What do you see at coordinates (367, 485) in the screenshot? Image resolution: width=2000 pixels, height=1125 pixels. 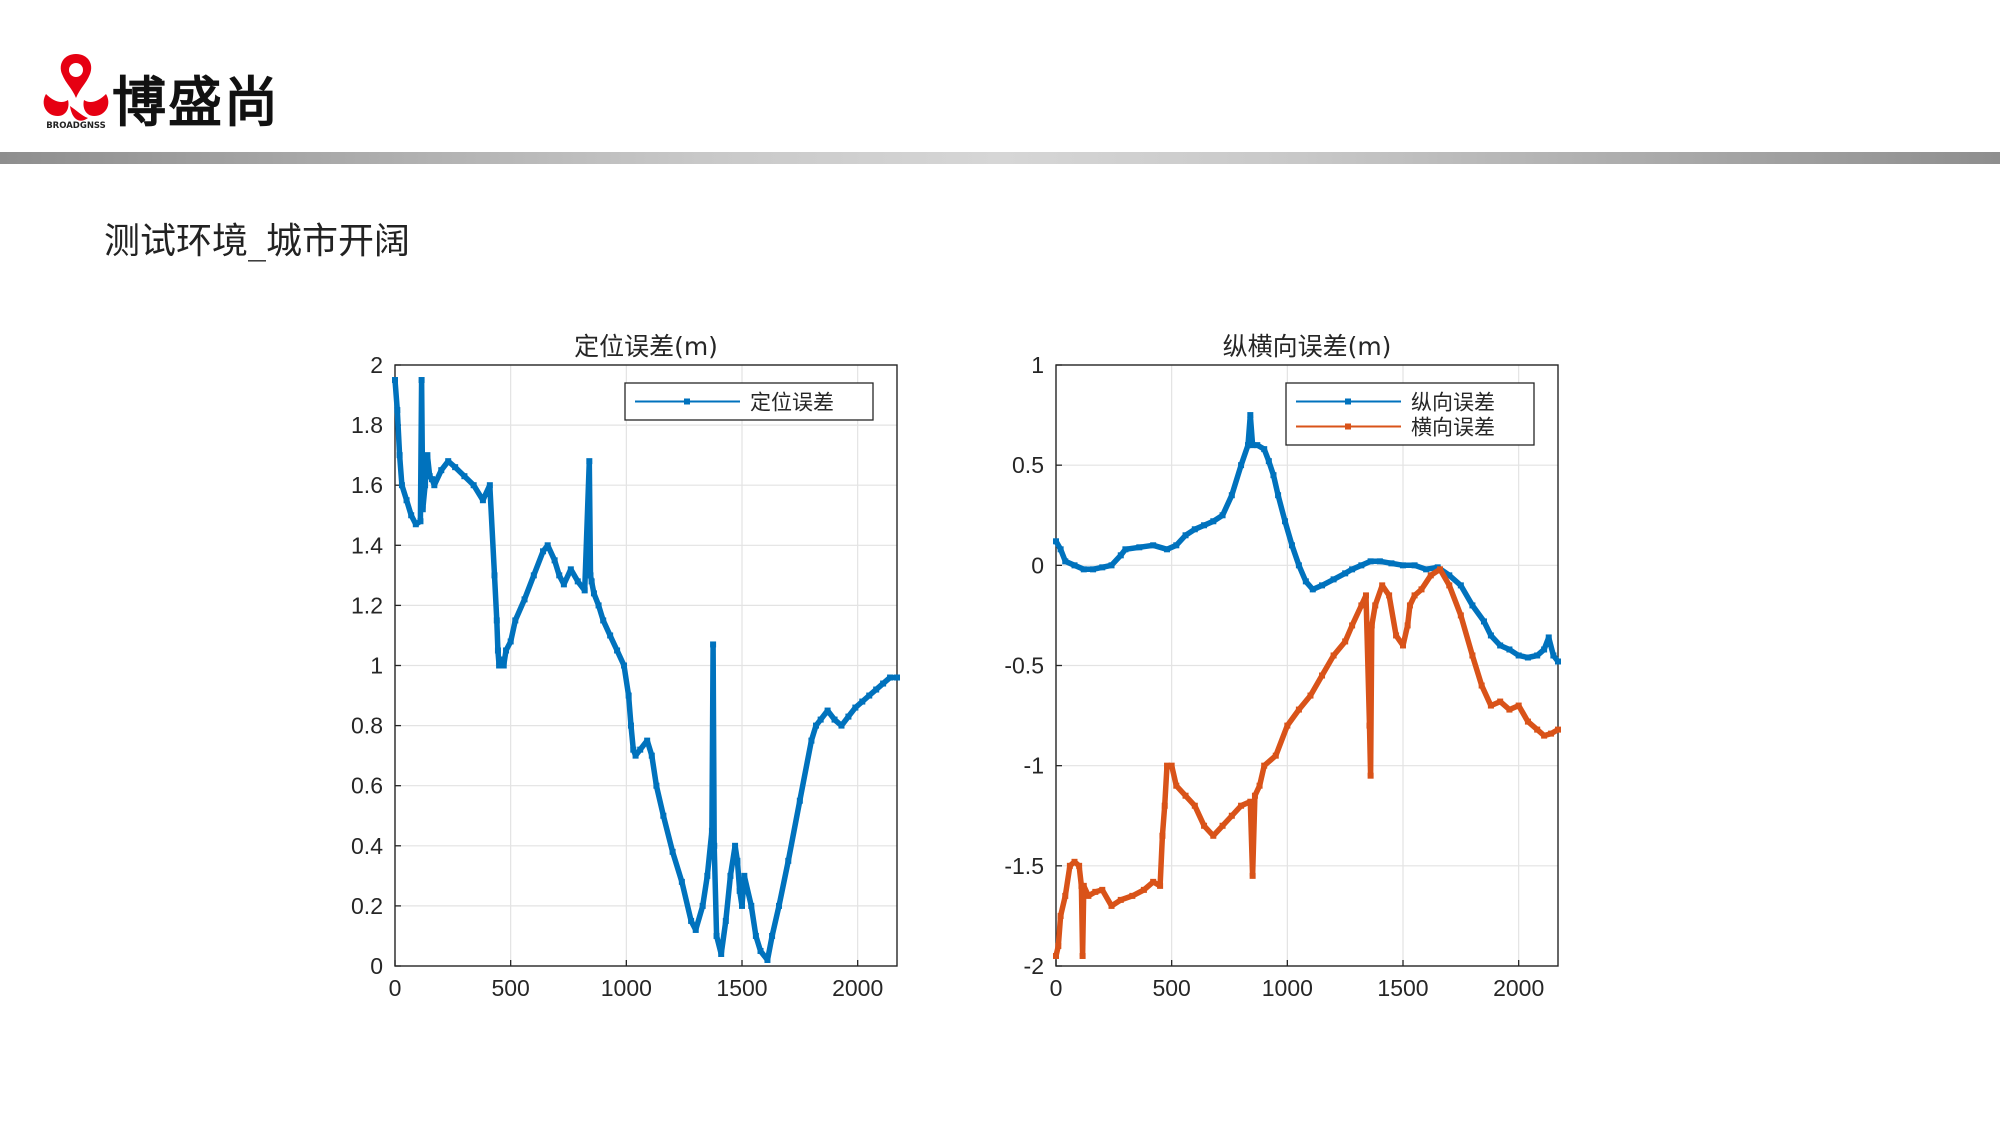 I see `y-tick-label: 1.6` at bounding box center [367, 485].